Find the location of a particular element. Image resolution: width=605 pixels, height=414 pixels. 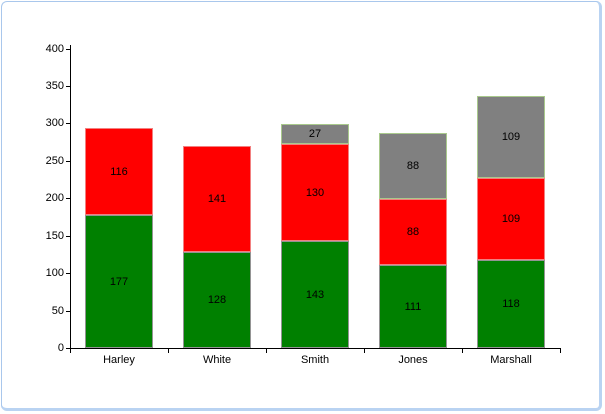

bar-segment-gray-series-smith: 27 is located at coordinates (315, 134).